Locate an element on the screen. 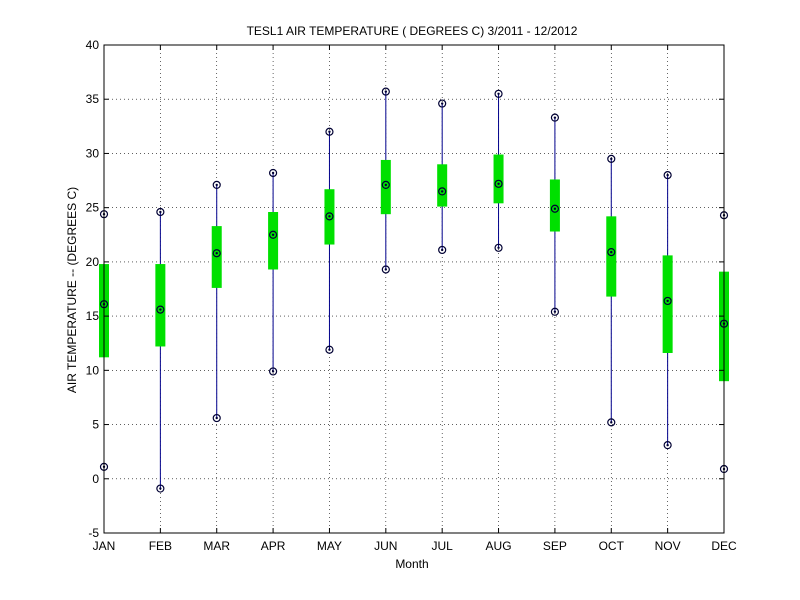 The width and height of the screenshot is (800, 600). box-jun is located at coordinates (385, 187).